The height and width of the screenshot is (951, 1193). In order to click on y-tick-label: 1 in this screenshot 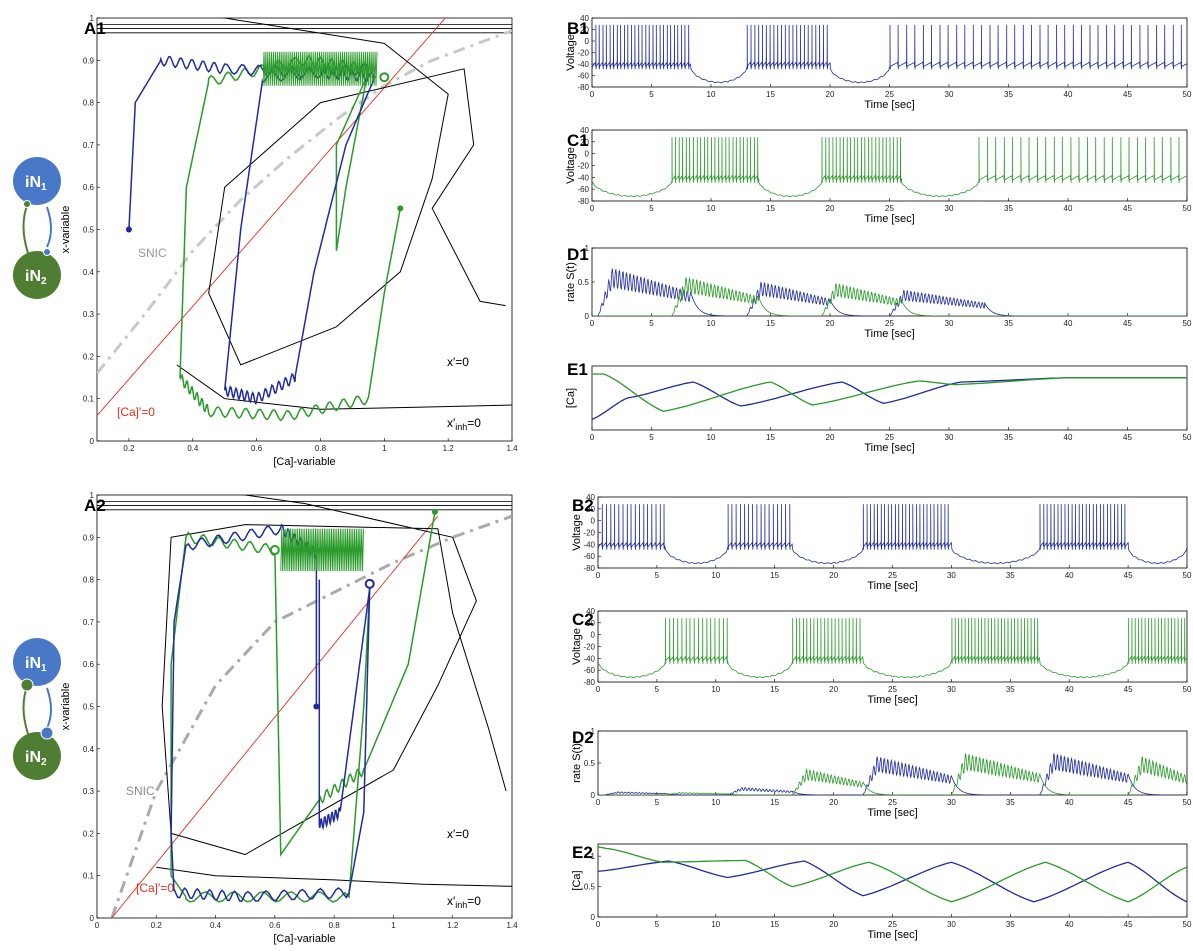, I will do `click(92, 495)`.